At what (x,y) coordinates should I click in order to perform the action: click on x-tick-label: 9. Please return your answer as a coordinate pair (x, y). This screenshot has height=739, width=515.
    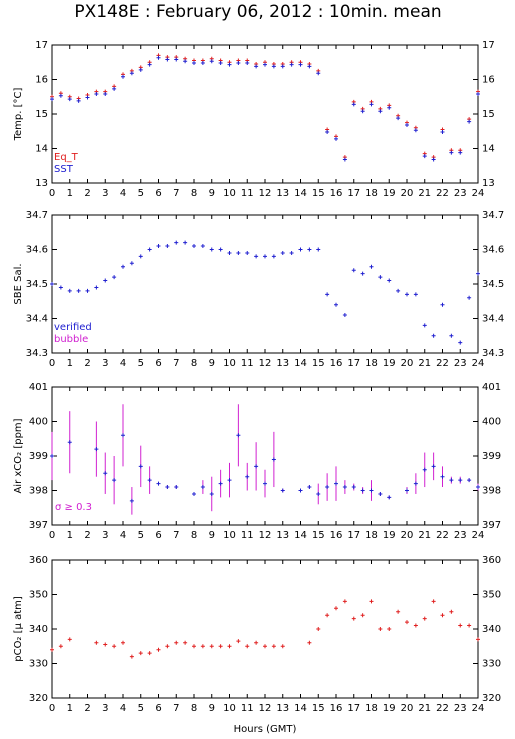
    Looking at the image, I should click on (212, 193).